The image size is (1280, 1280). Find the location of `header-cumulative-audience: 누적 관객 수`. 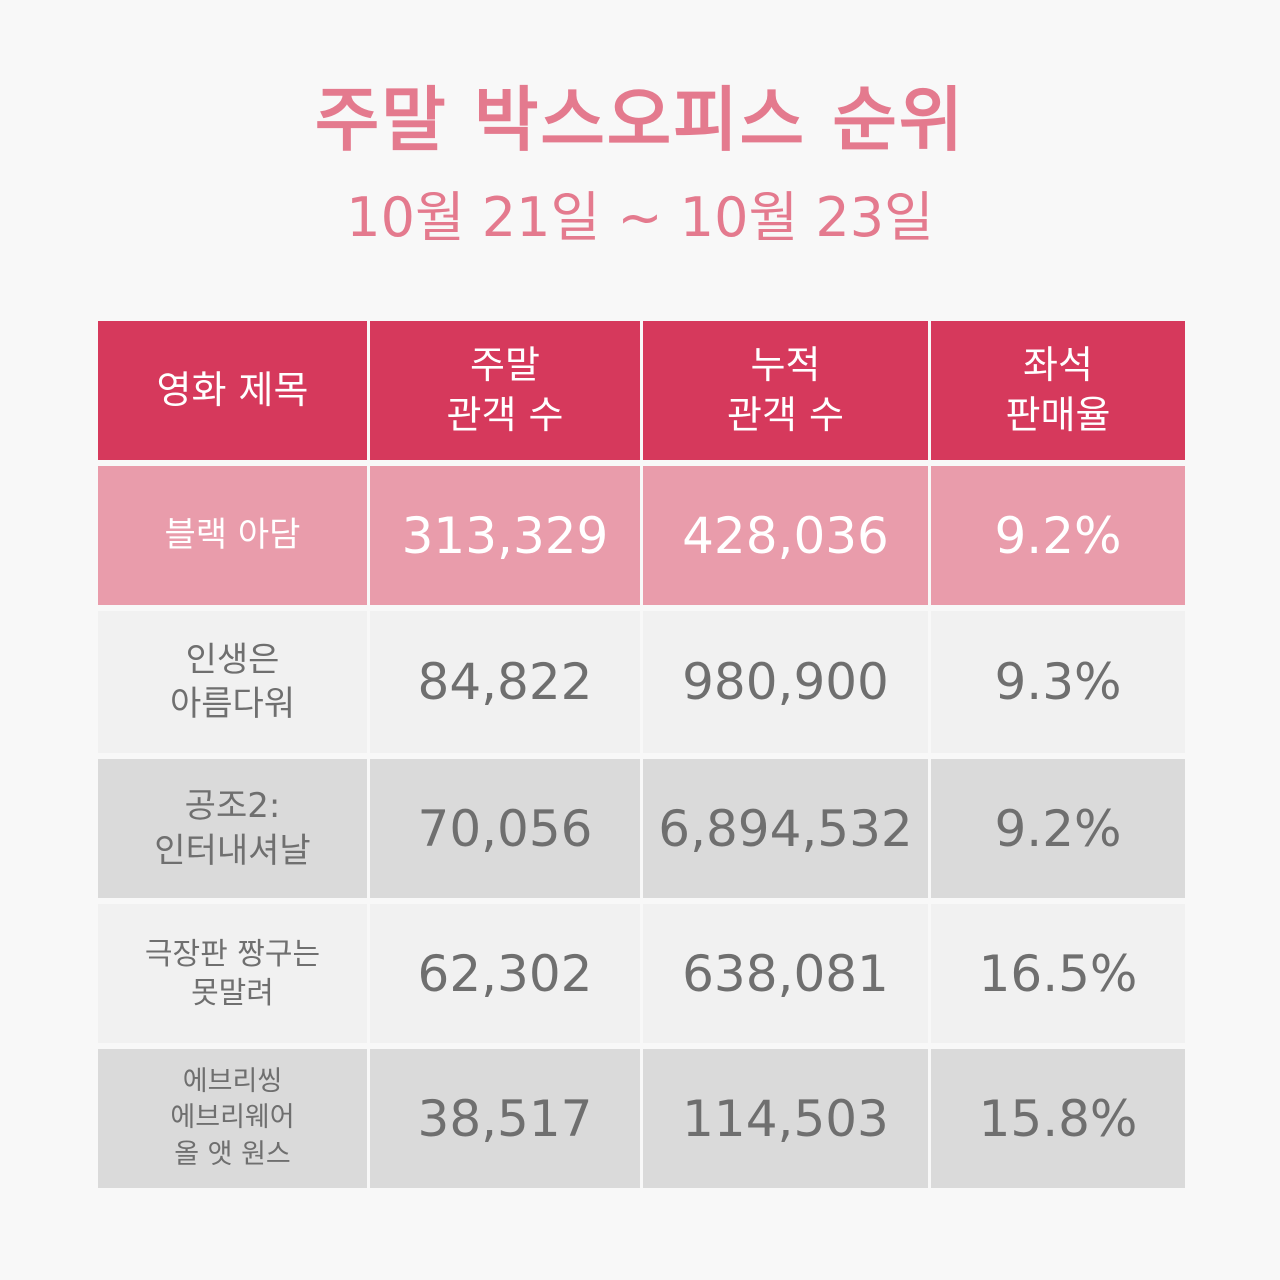

header-cumulative-audience: 누적 관객 수 is located at coordinates (785, 390).